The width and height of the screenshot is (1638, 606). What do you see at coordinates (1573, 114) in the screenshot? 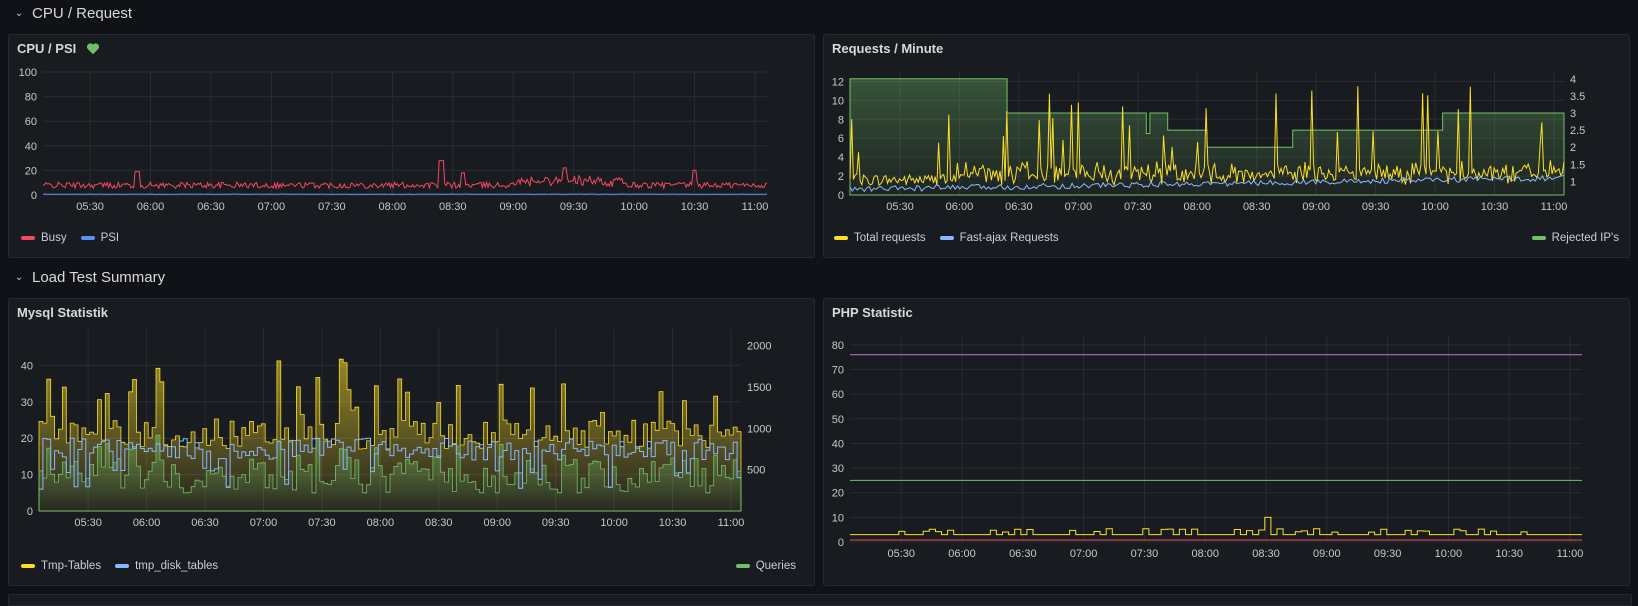
I see `y2-tick-label: 3` at bounding box center [1573, 114].